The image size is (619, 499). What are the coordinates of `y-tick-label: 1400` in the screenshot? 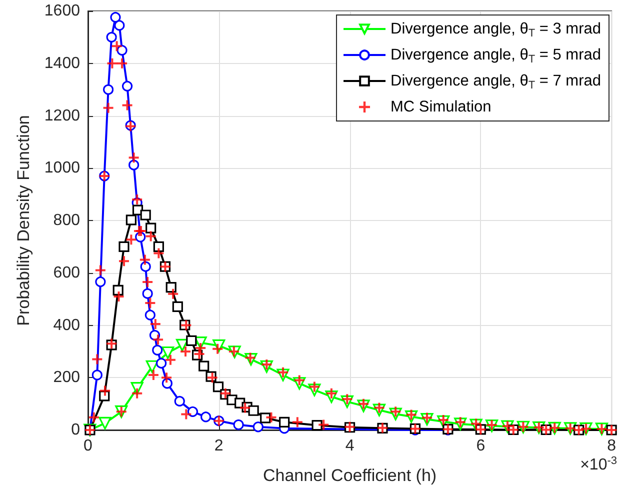 It's located at (62, 63).